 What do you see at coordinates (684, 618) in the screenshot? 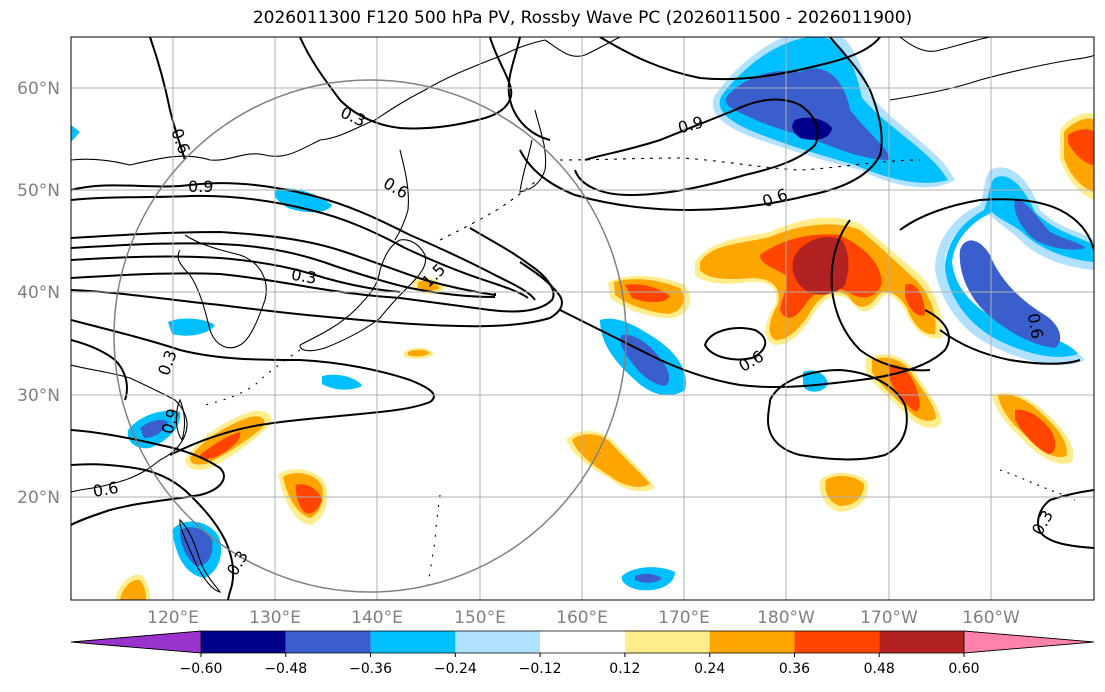
I see `lon-label: 170°E` at bounding box center [684, 618].